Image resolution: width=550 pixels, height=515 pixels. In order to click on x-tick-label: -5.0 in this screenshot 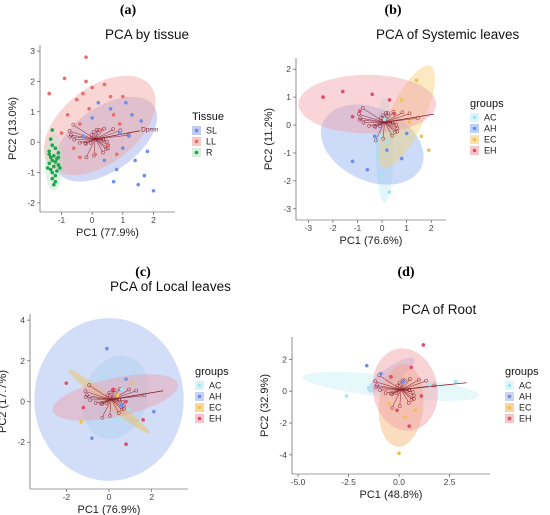, I will do `click(298, 482)`.